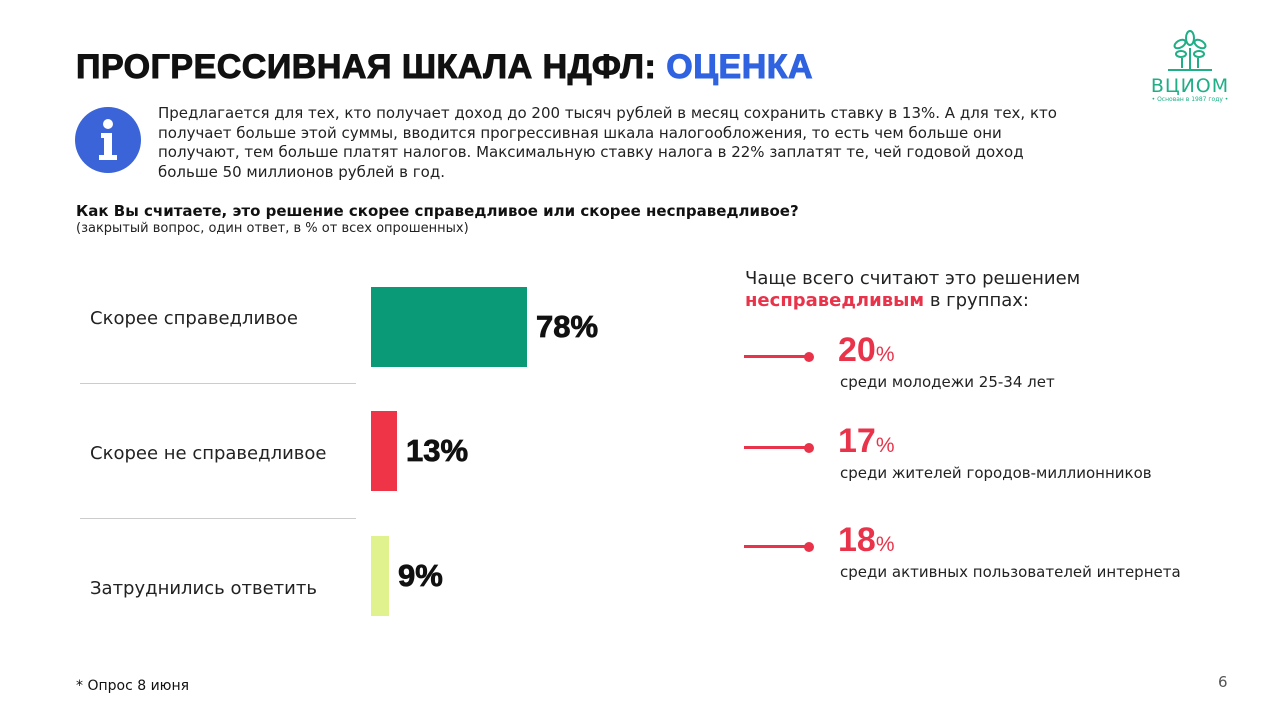 The width and height of the screenshot is (1280, 719). Describe the element at coordinates (444, 67) in the screenshot. I see `page-title: ПРОГРЕССИВНАЯ ШКАЛА НДФЛ: ОЦЕНКА` at that location.